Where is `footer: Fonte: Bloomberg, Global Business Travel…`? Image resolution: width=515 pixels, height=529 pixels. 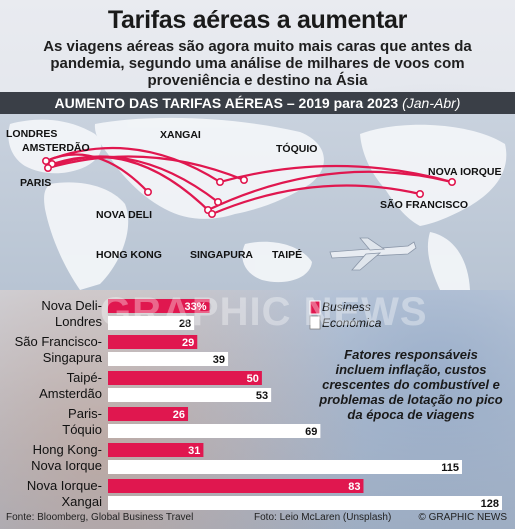 footer: Fonte: Bloomberg, Global Business Travel… is located at coordinates (257, 518).